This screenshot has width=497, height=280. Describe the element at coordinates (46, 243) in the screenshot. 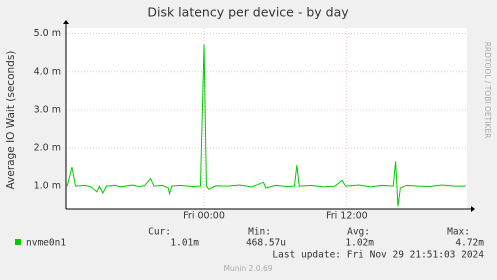

I see `legend-name: nvme0n1` at that location.